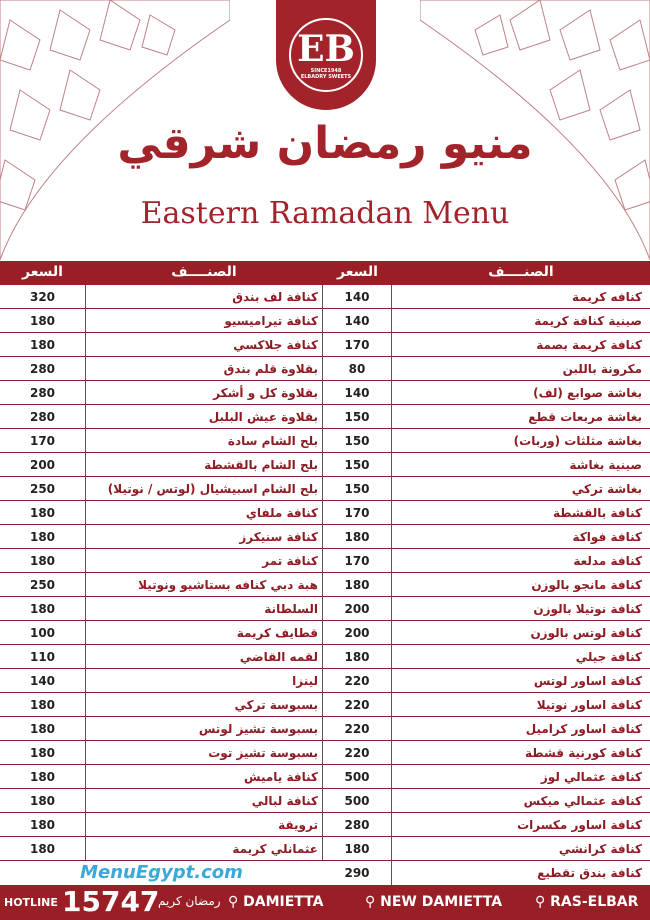 The width and height of the screenshot is (650, 920). What do you see at coordinates (606, 489) in the screenshot?
I see `item-name: بغاشة تركي` at bounding box center [606, 489].